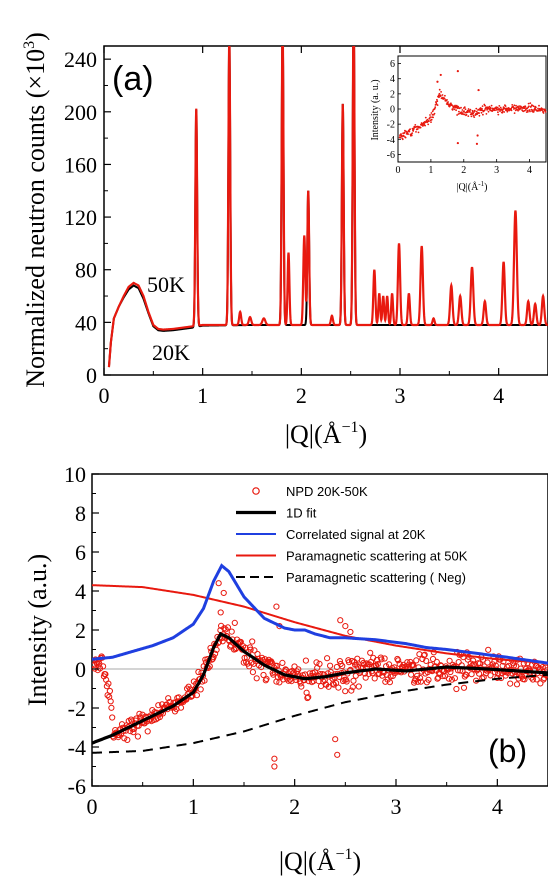 The width and height of the screenshot is (548, 882). What do you see at coordinates (356, 534) in the screenshot?
I see `legend-label: Correlated signal at 20K` at bounding box center [356, 534].